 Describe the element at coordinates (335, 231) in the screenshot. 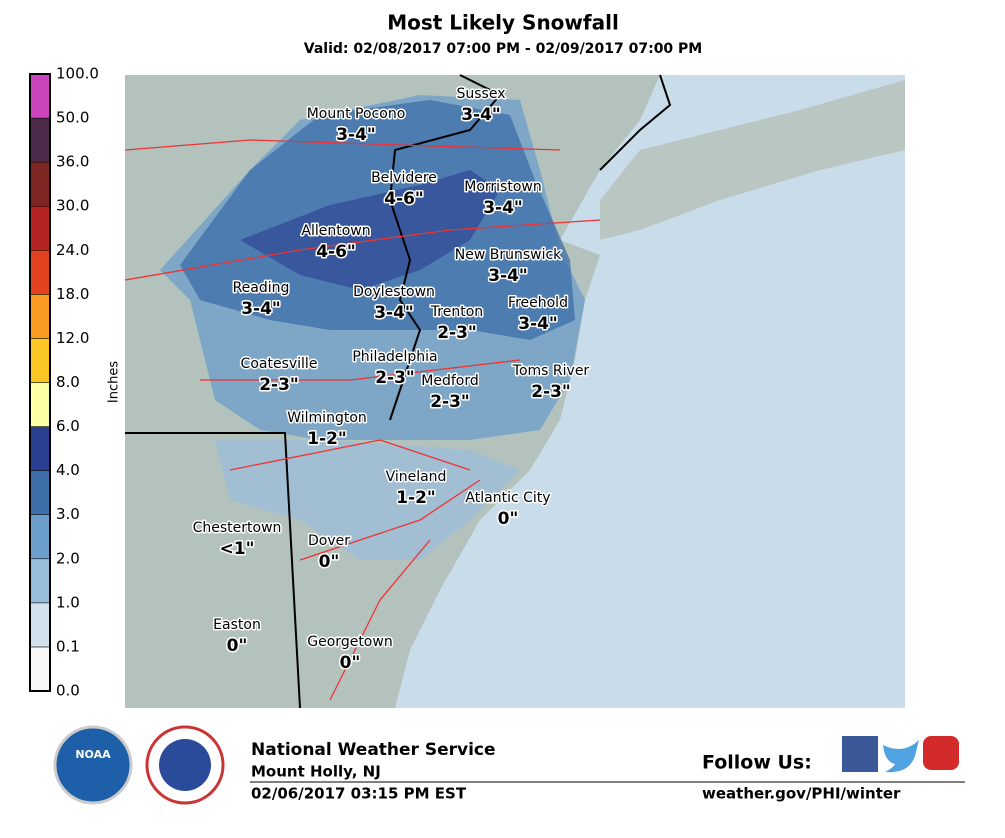

I see `town-name: Allentown` at that location.